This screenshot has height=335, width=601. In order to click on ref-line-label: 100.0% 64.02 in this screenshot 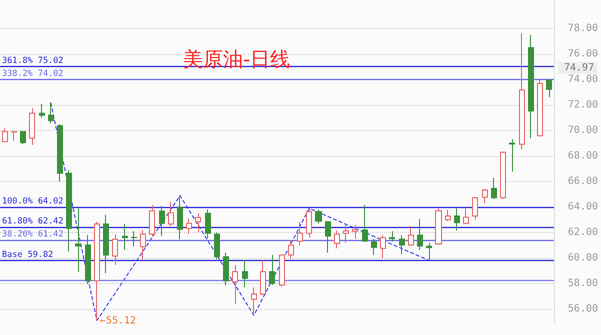, I will do `click(33, 201)`.